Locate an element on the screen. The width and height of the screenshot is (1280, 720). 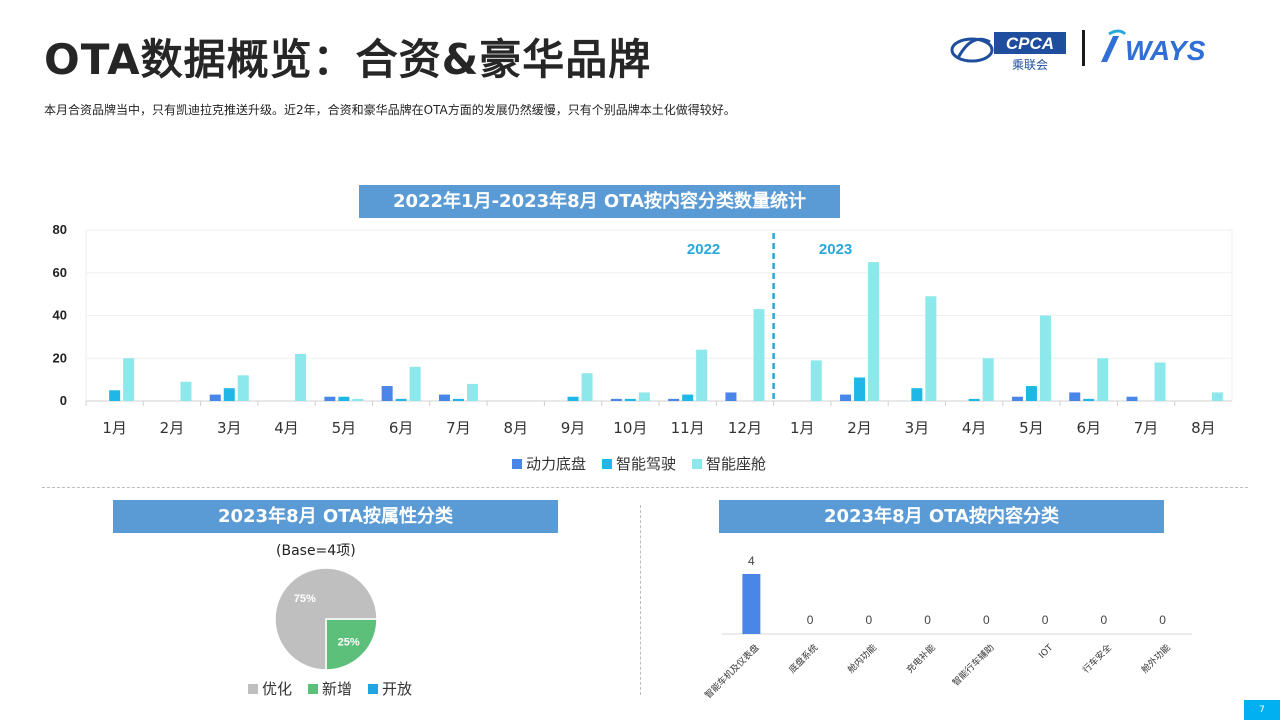
vertical-divider is located at coordinates (640, 600).